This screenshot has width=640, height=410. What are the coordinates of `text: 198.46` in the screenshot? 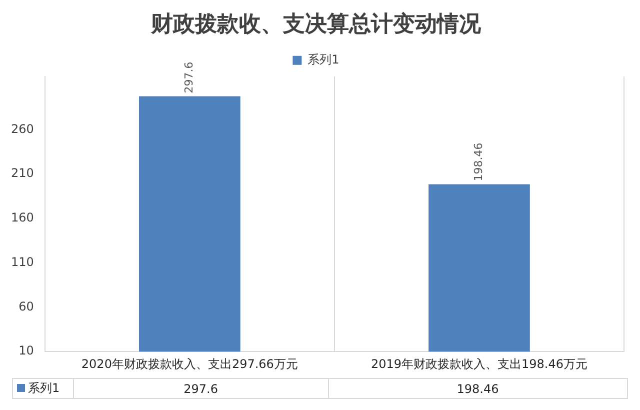 It's located at (479, 162).